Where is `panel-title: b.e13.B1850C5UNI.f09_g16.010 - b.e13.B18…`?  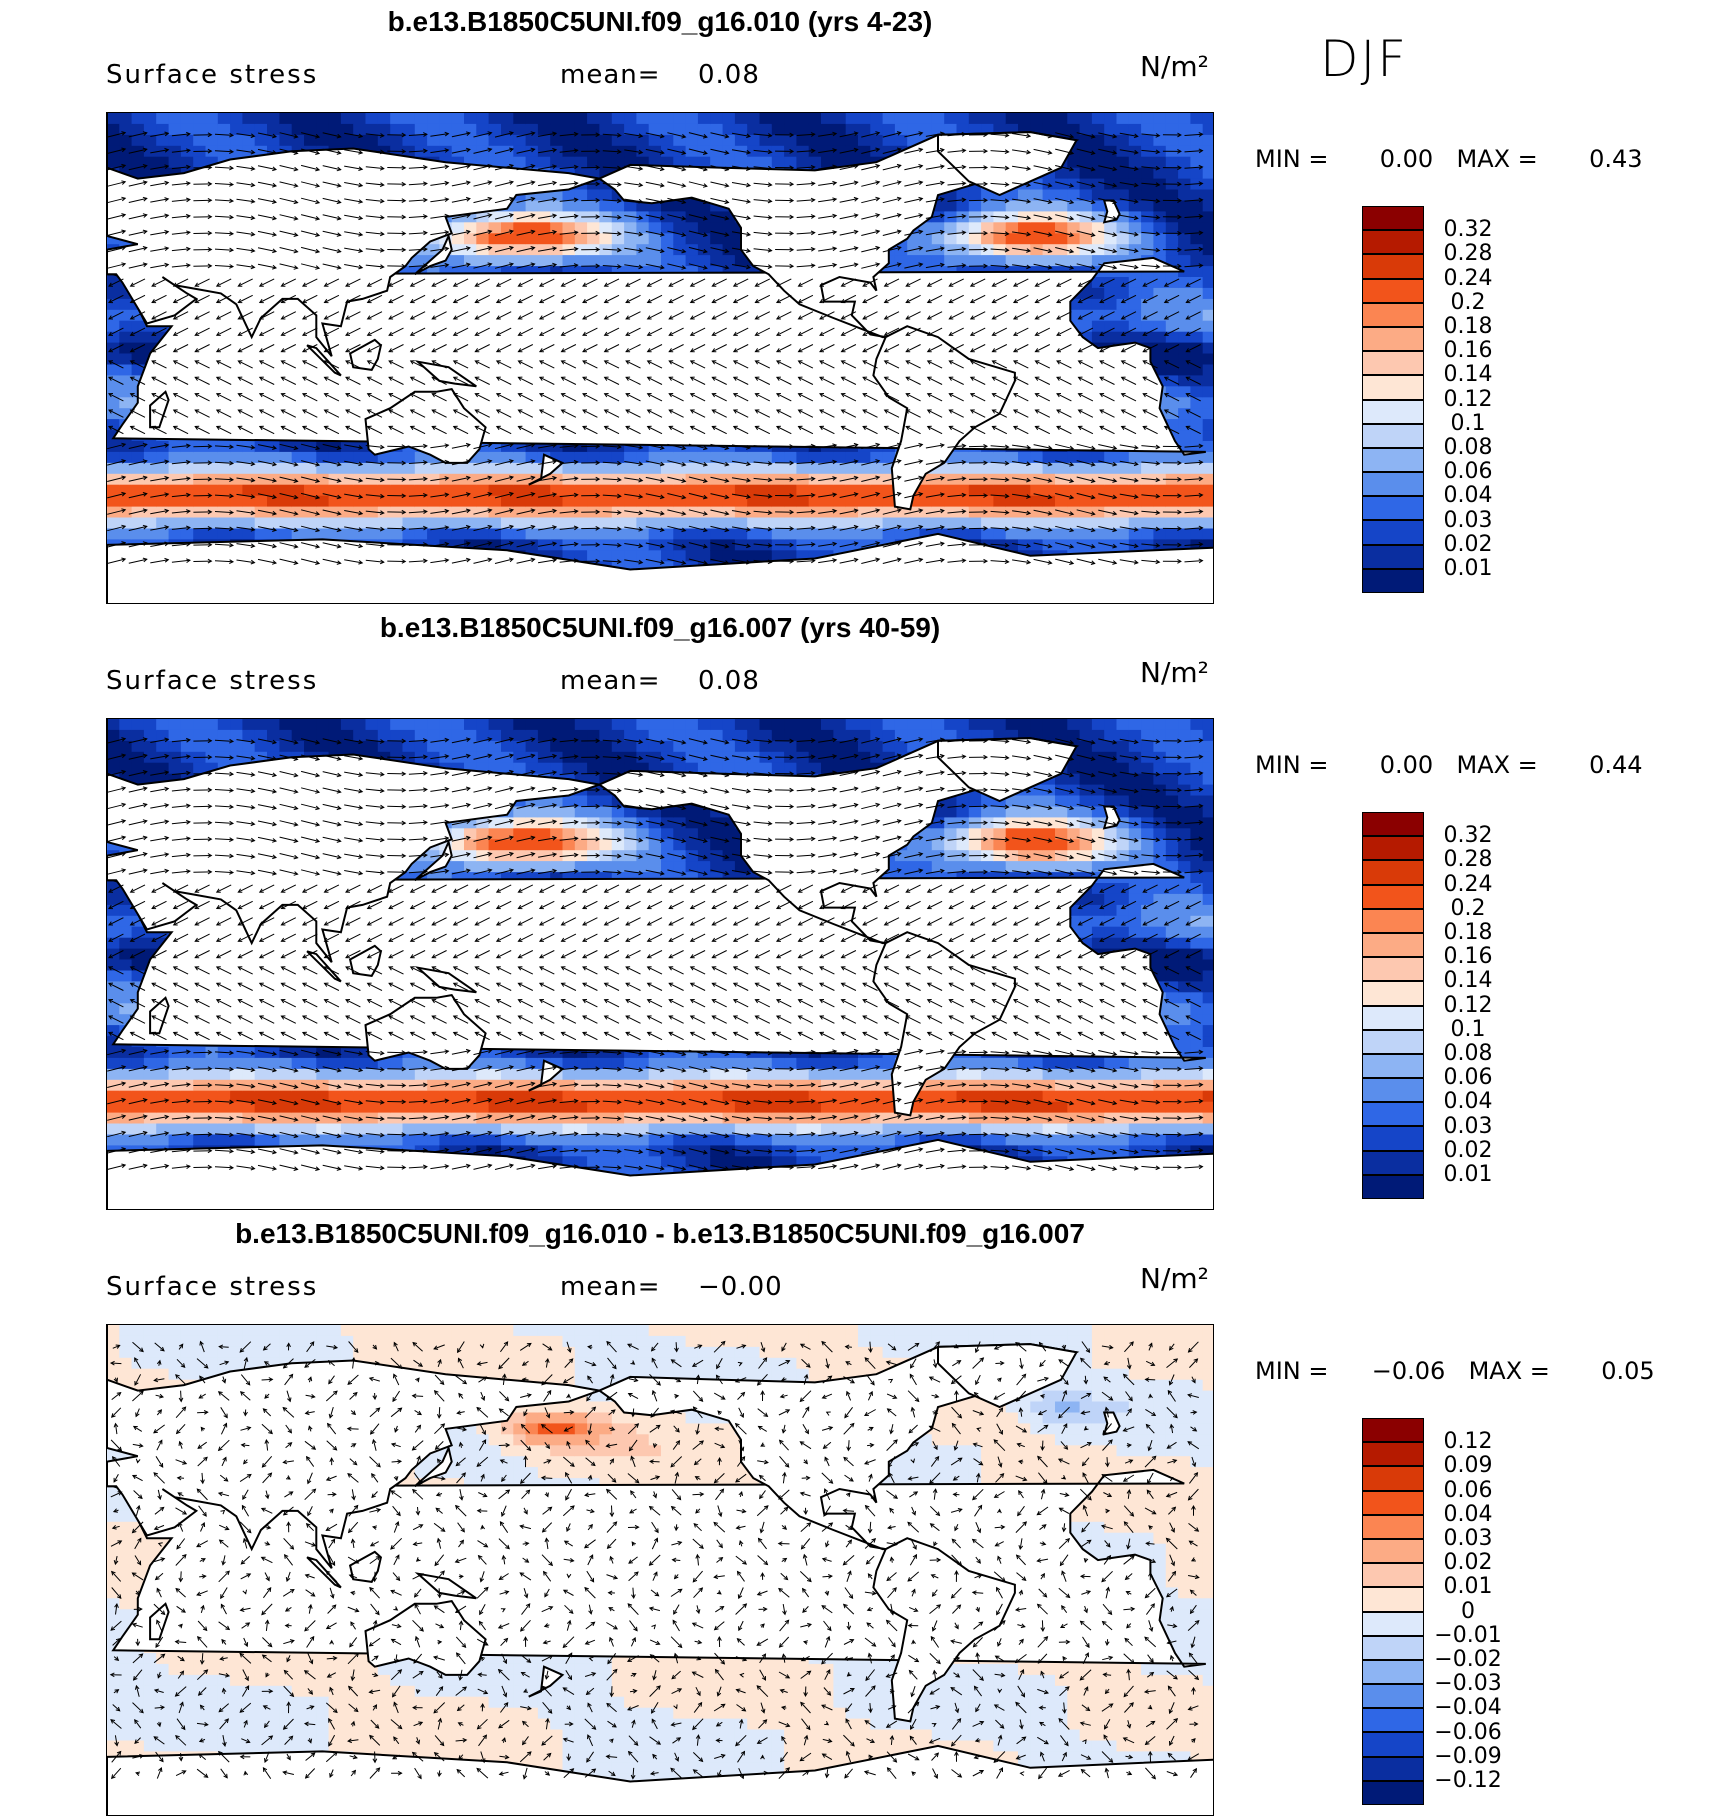
panel-title: b.e13.B1850C5UNI.f09_g16.010 - b.e13.B18… is located at coordinates (660, 1234).